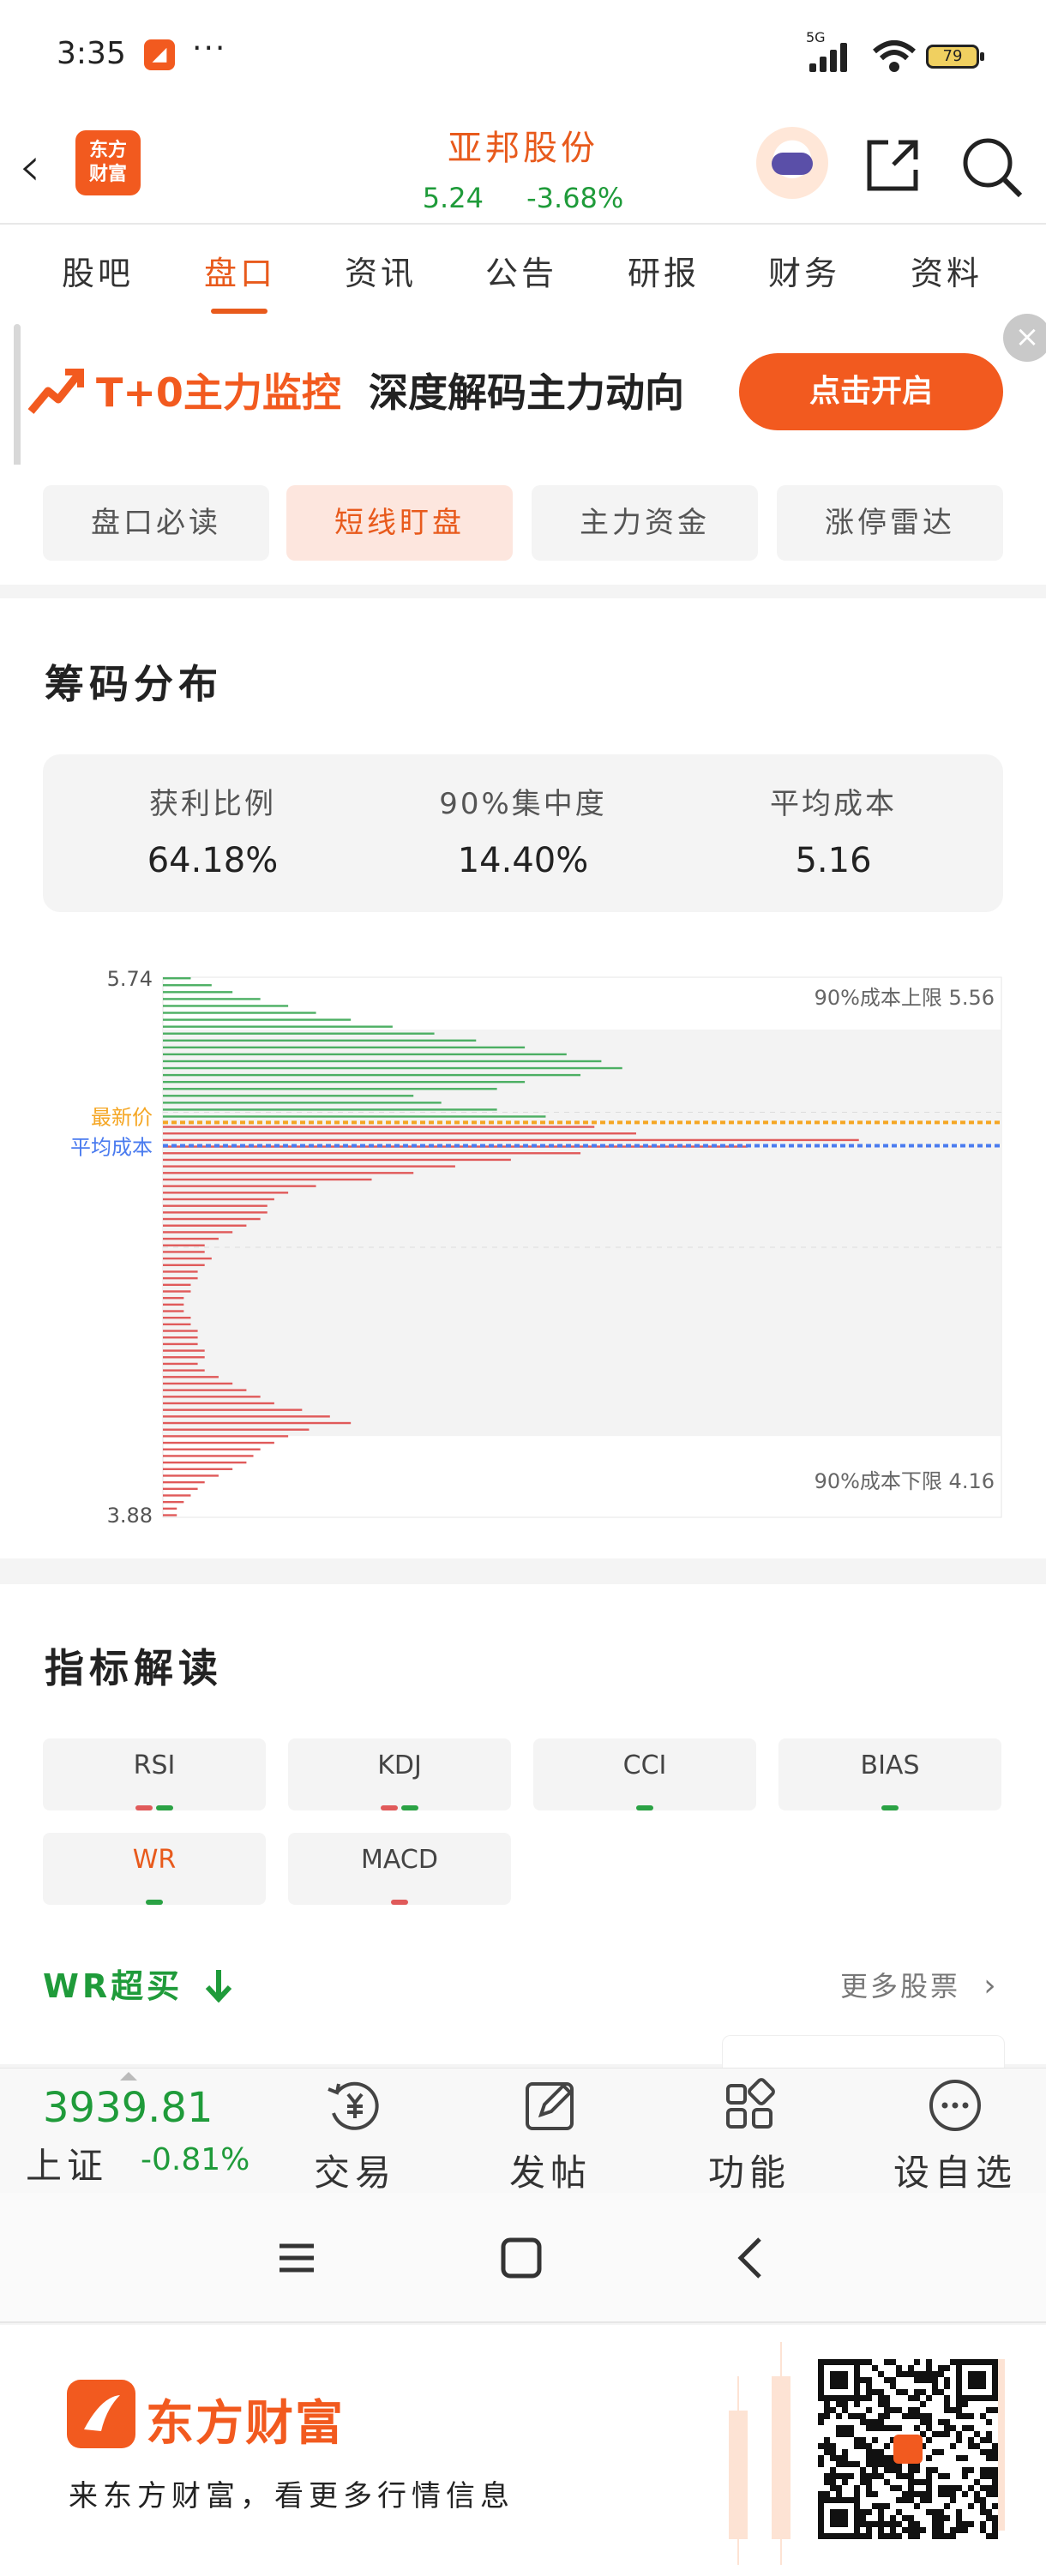 This screenshot has height=2576, width=1046. I want to click on indicator-wr-button: WR, so click(154, 1869).